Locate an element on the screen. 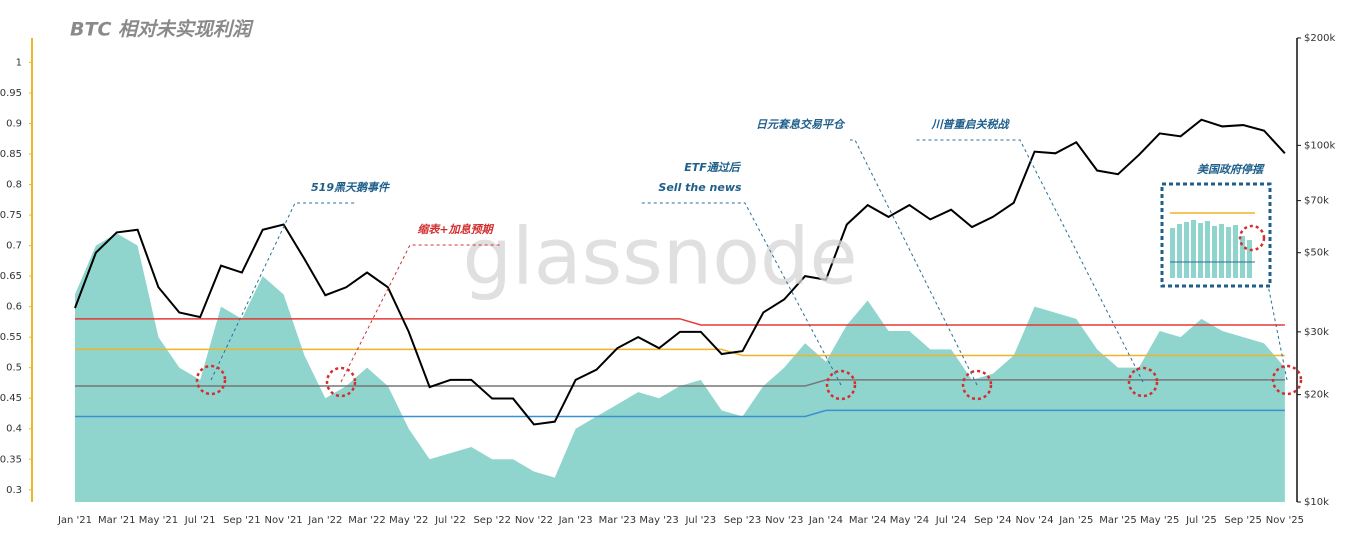  inset is located at coordinates (1216, 235).